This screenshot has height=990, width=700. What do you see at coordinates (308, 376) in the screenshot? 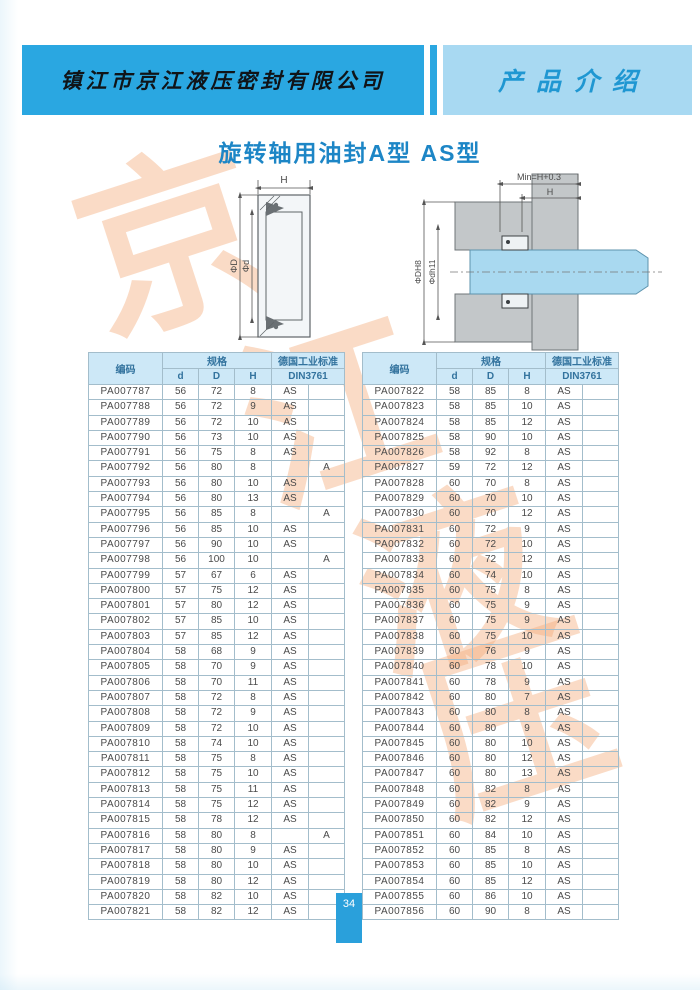
I see `col-header-din: DIN3761` at bounding box center [308, 376].